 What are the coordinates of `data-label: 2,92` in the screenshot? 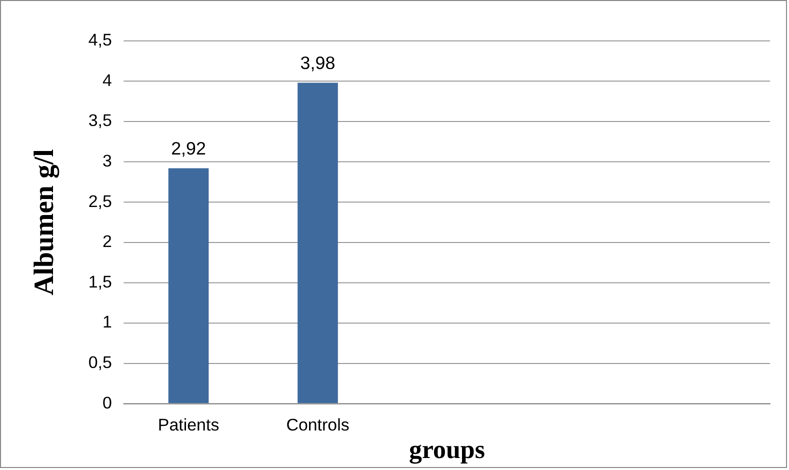 It's located at (188, 148).